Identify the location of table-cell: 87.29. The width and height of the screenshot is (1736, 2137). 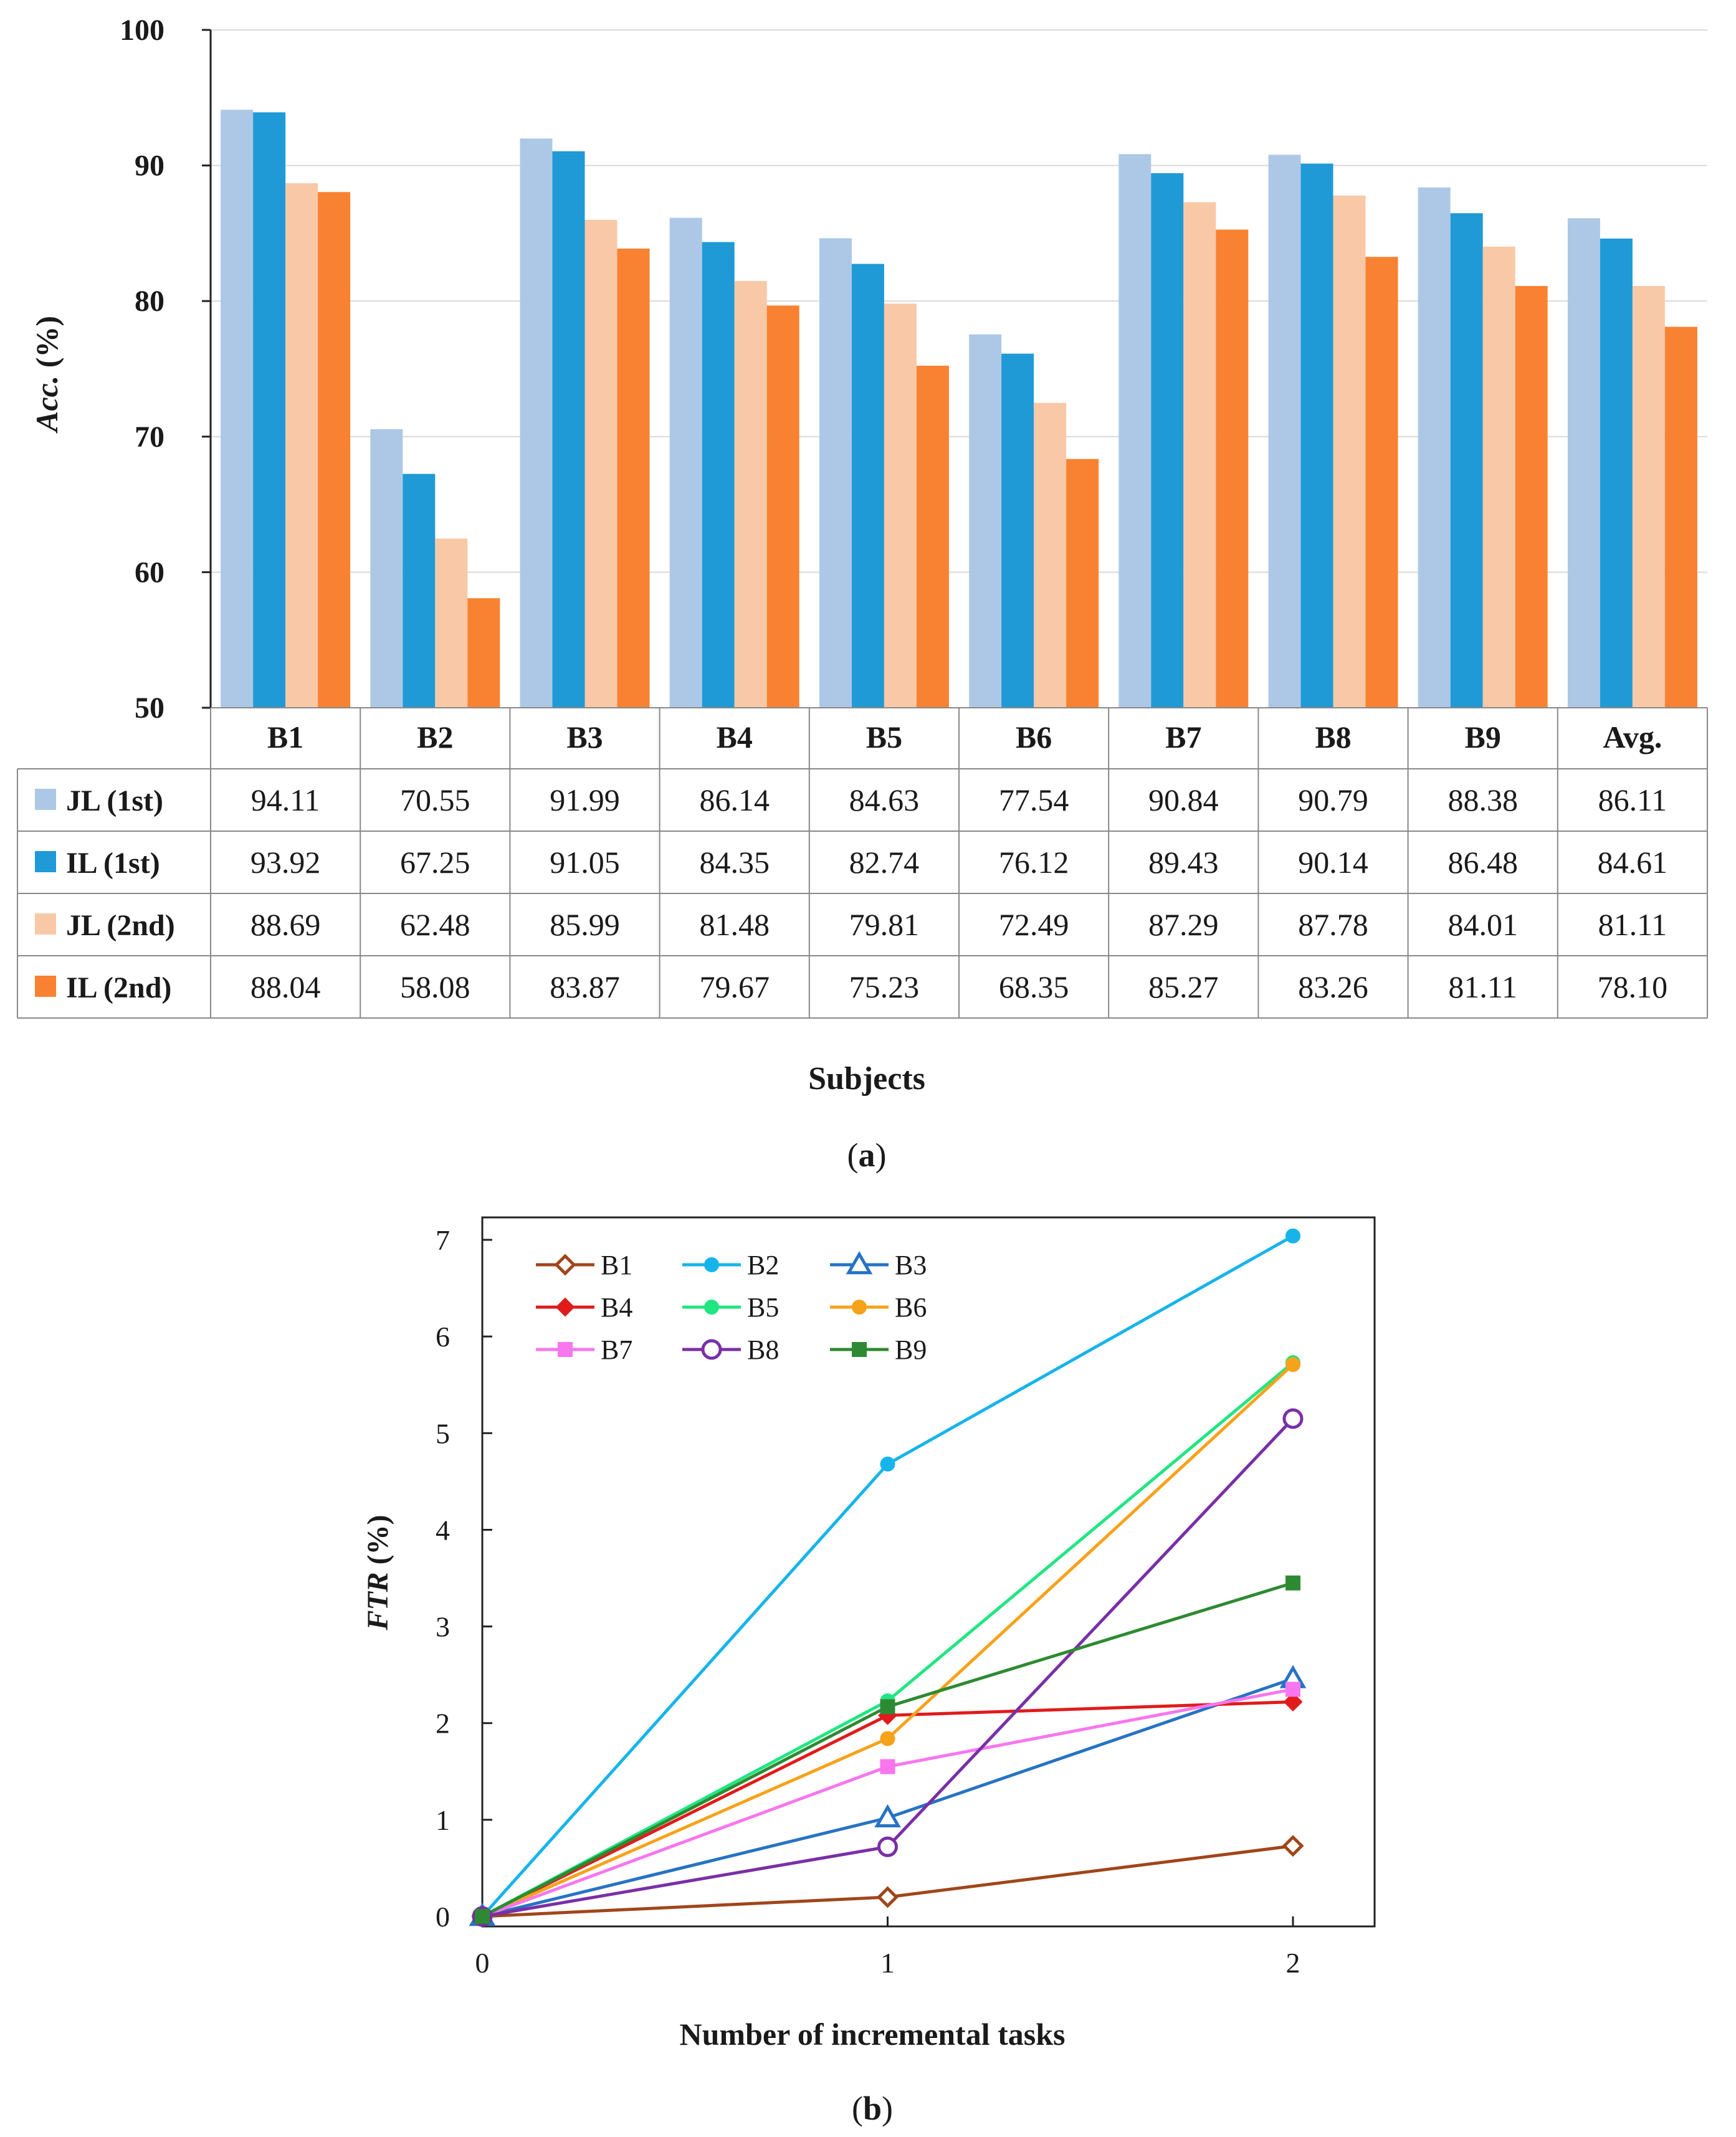
(1183, 924).